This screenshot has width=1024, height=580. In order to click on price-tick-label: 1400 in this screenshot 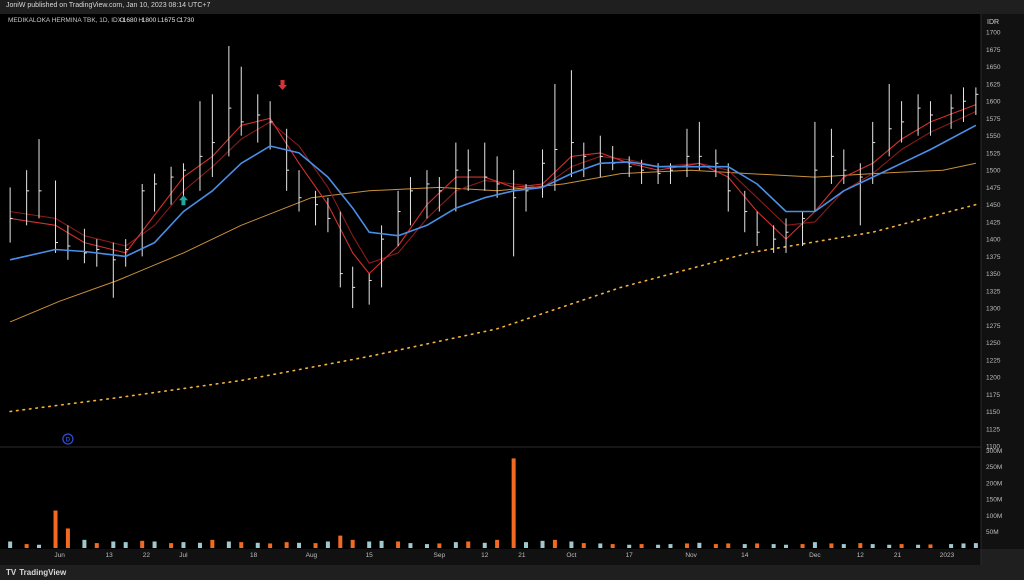, I will do `click(993, 240)`.